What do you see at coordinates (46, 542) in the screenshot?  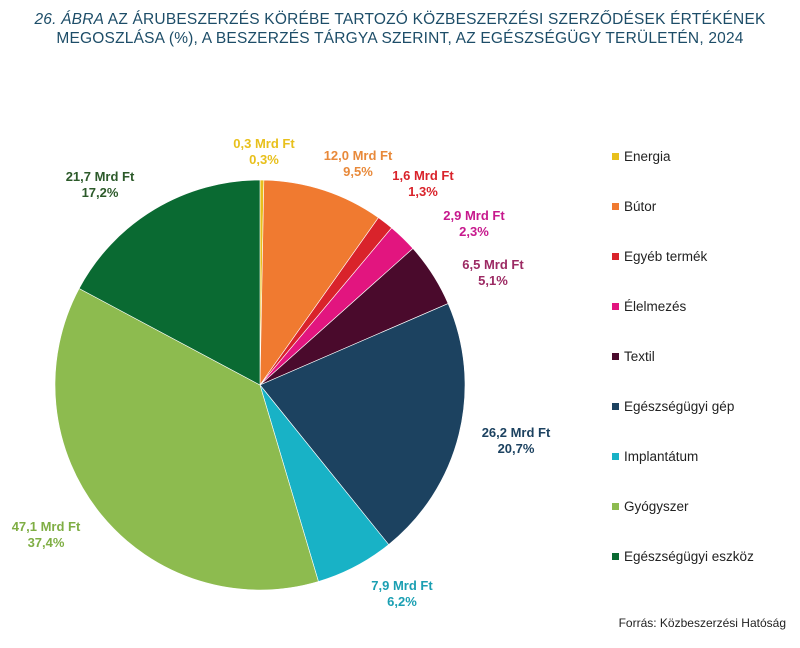 I see `slice-percent-label: 37,4%` at bounding box center [46, 542].